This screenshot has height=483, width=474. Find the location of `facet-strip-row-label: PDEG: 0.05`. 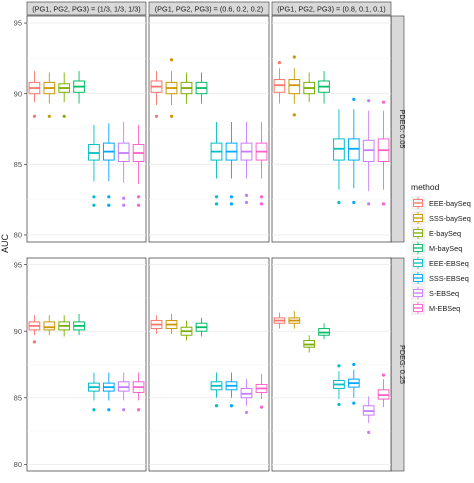

facet-strip-row-label: PDEG: 0.05 is located at coordinates (402, 129).